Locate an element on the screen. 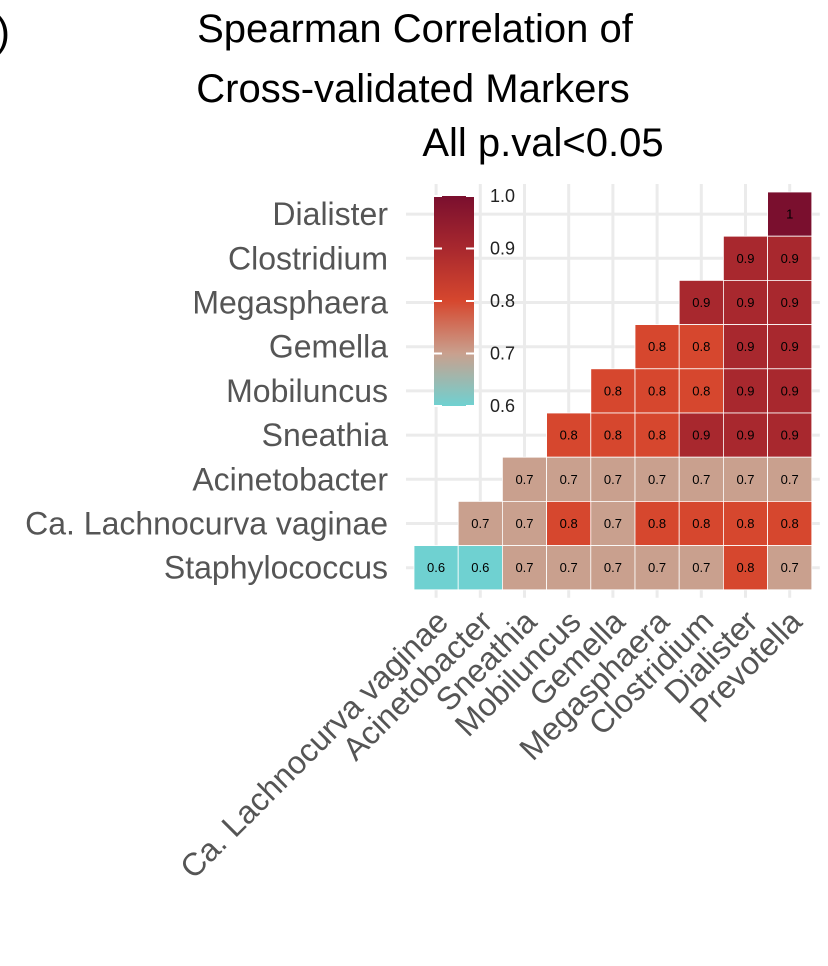 Image resolution: width=828 pixels, height=966 pixels. panel-label: ) is located at coordinates (5, 31).